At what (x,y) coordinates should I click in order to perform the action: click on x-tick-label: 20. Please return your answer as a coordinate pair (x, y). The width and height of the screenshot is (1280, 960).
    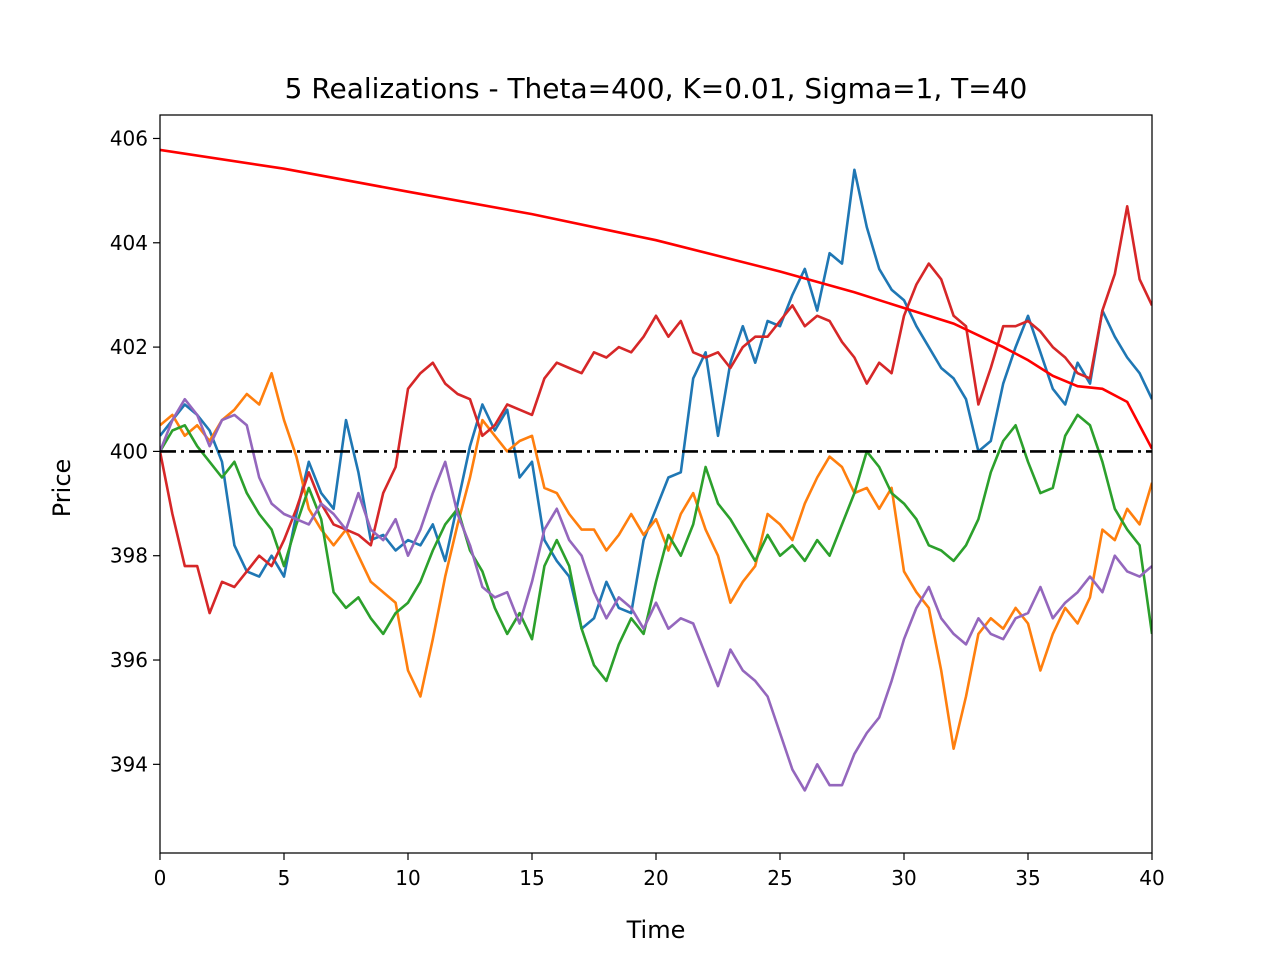
    Looking at the image, I should click on (655, 878).